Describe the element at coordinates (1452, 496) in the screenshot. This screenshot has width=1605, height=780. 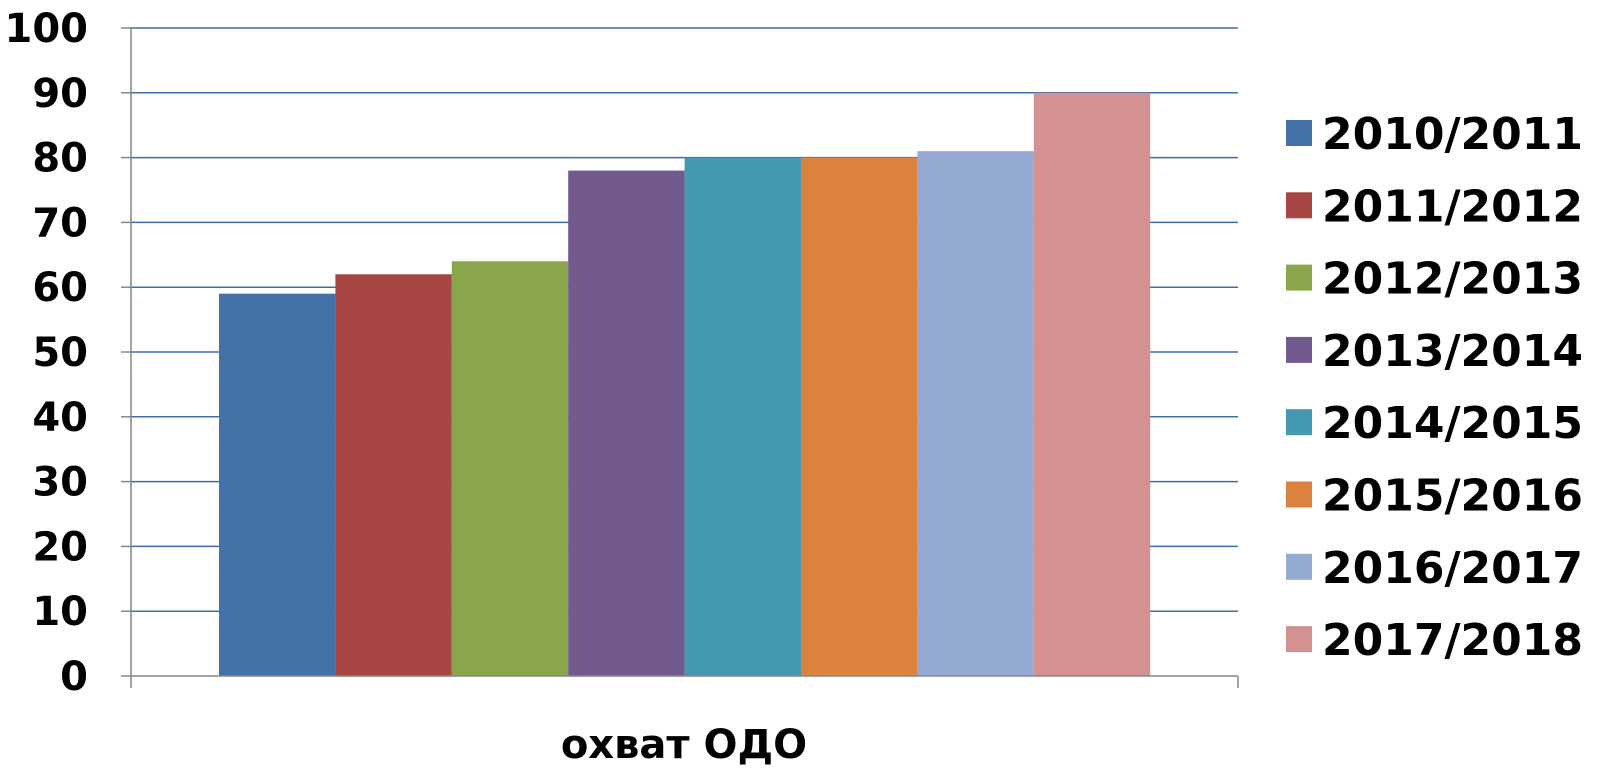
I see `legend-label: 2015/2016` at that location.